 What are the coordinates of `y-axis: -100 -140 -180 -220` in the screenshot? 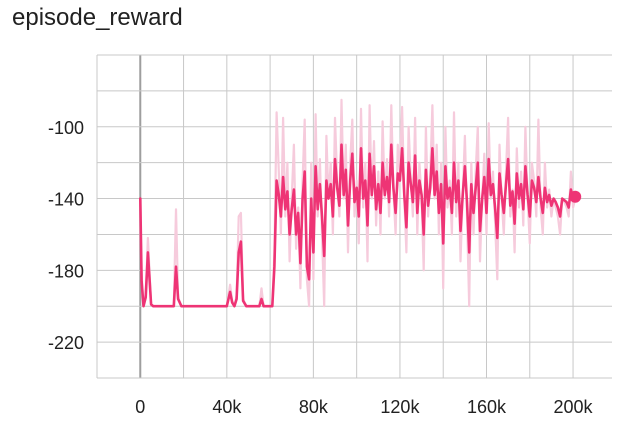 It's located at (66, 235).